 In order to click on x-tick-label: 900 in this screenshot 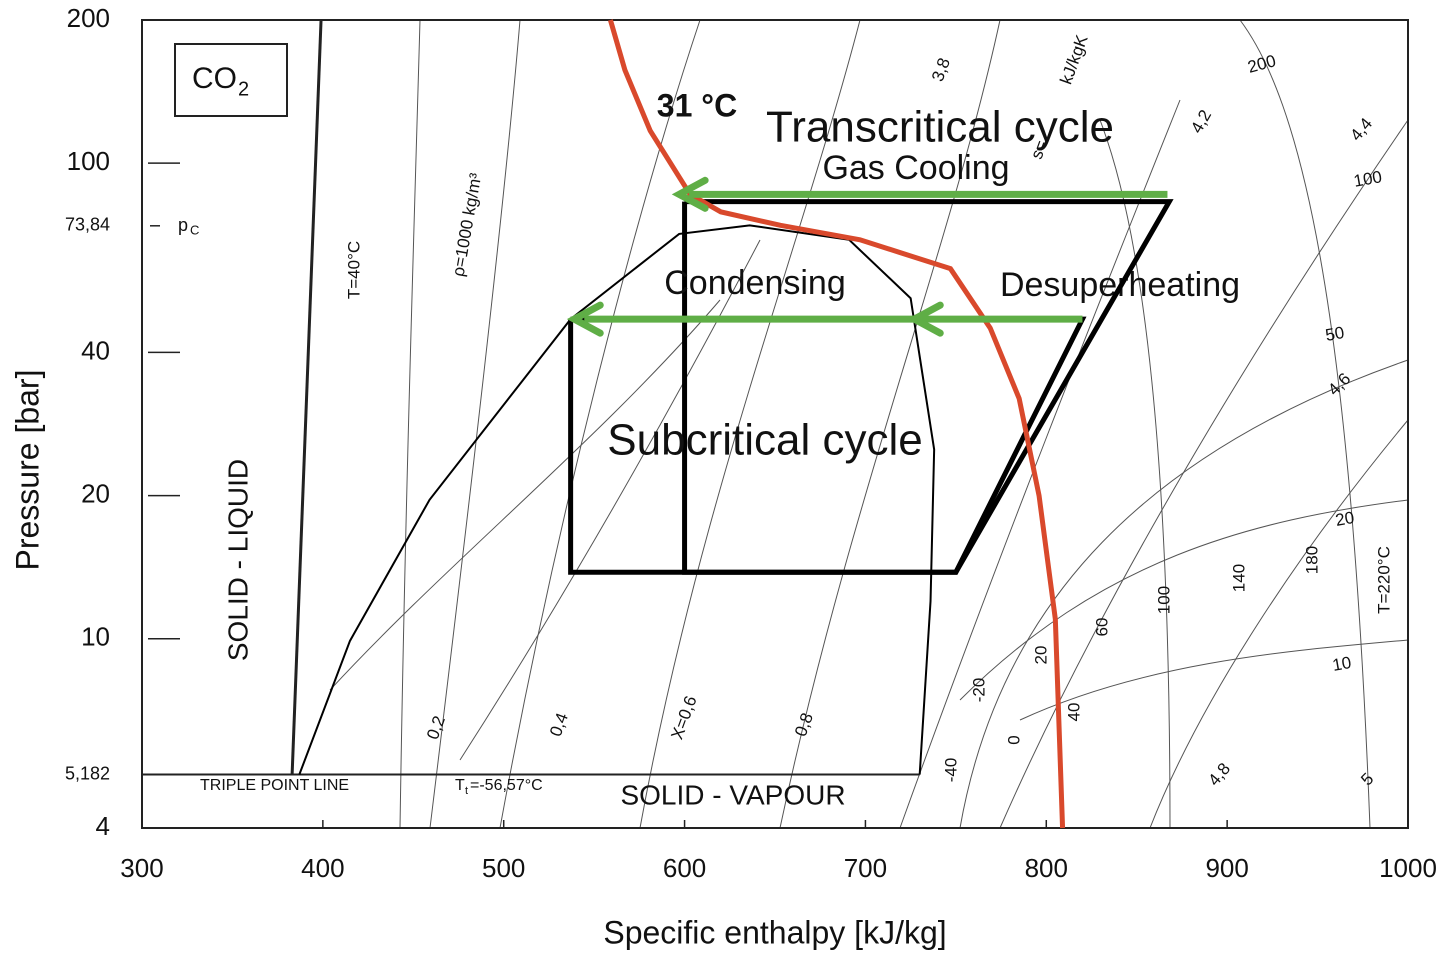, I will do `click(1226, 868)`.